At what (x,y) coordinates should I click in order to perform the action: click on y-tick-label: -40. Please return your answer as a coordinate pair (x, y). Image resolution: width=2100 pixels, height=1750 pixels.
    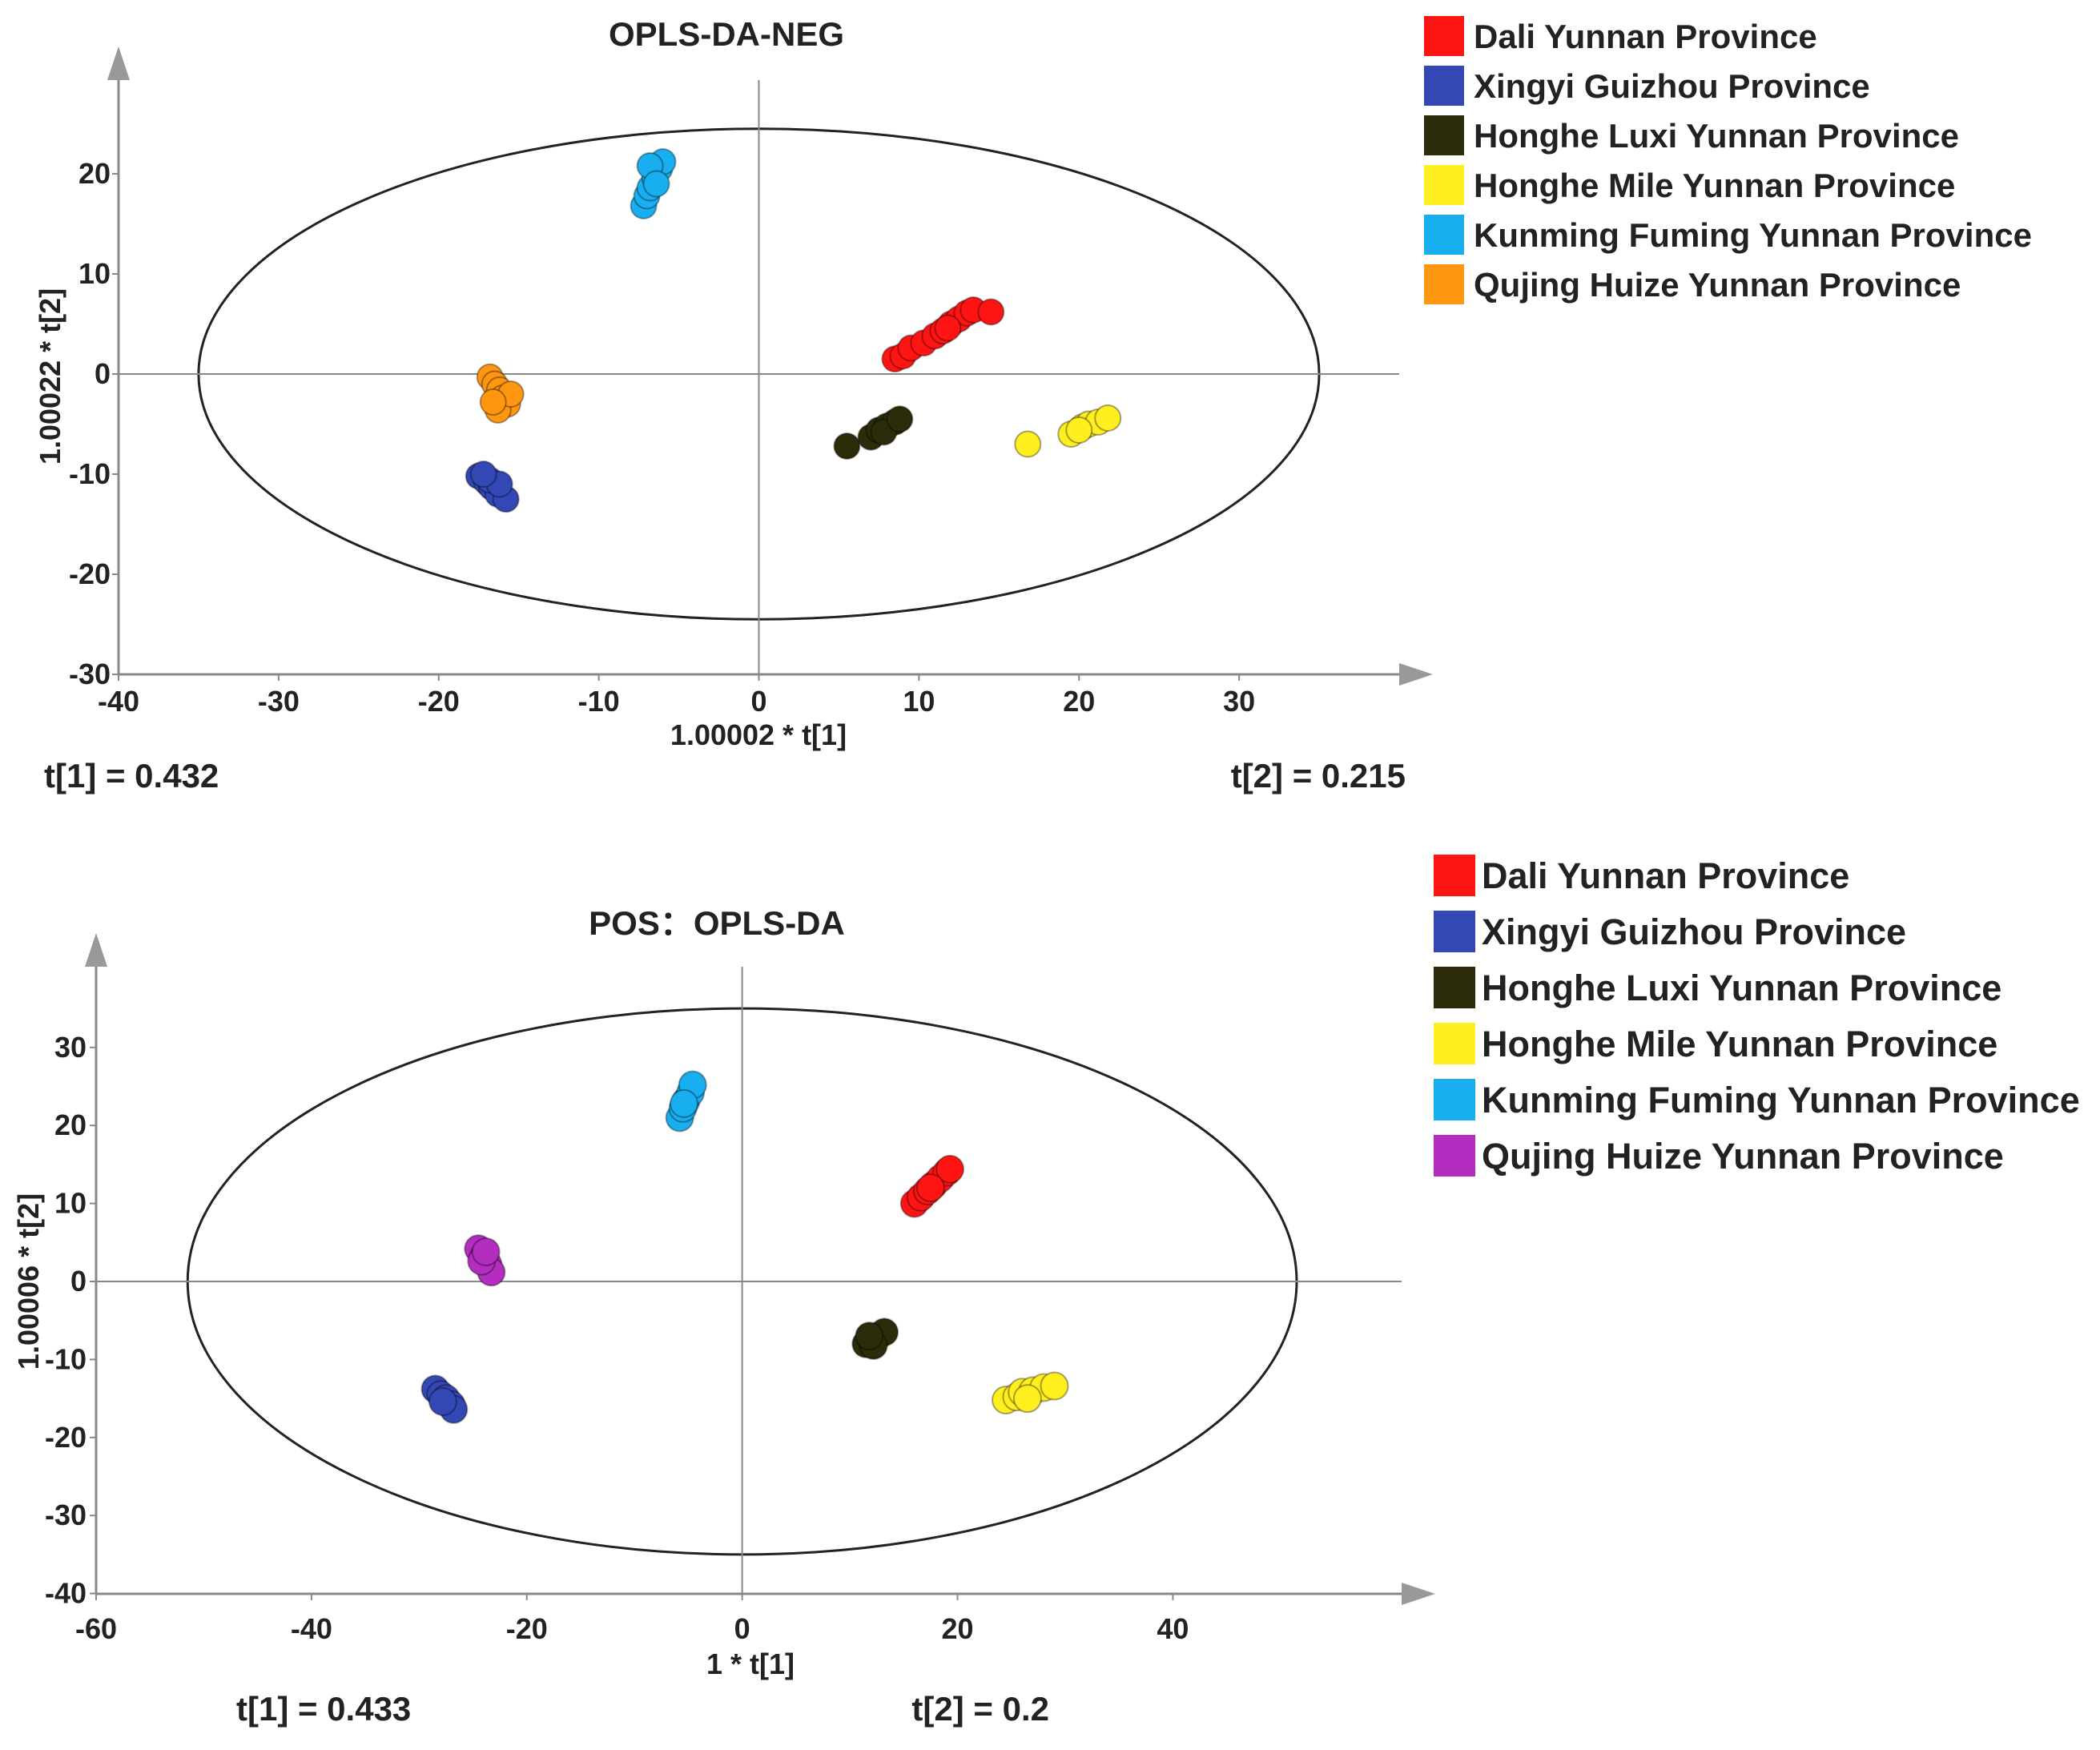
    Looking at the image, I should click on (65, 1593).